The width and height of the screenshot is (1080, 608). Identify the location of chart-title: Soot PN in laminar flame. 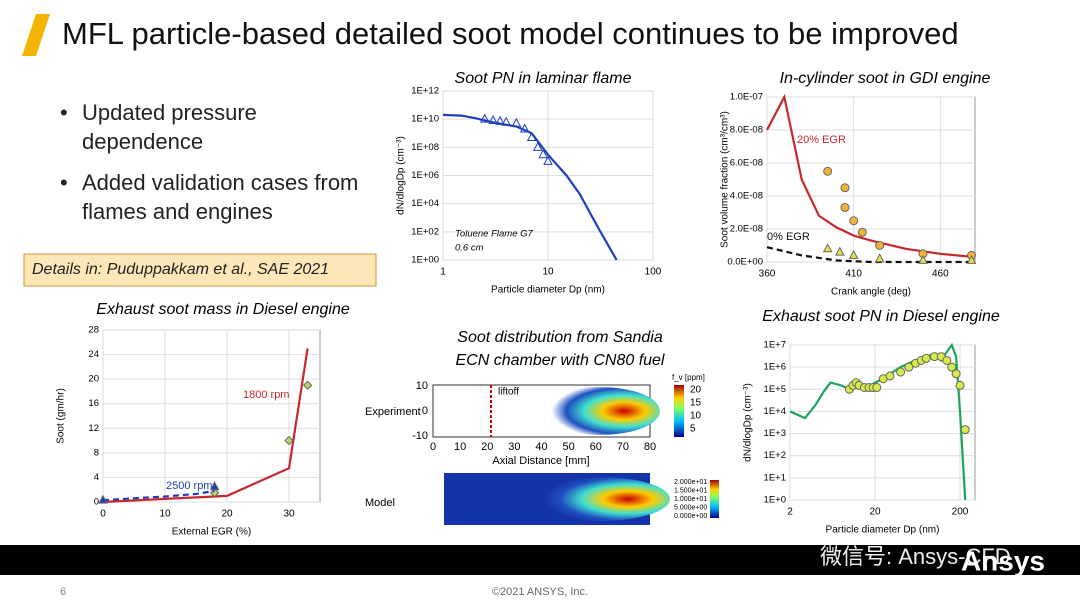
(543, 78).